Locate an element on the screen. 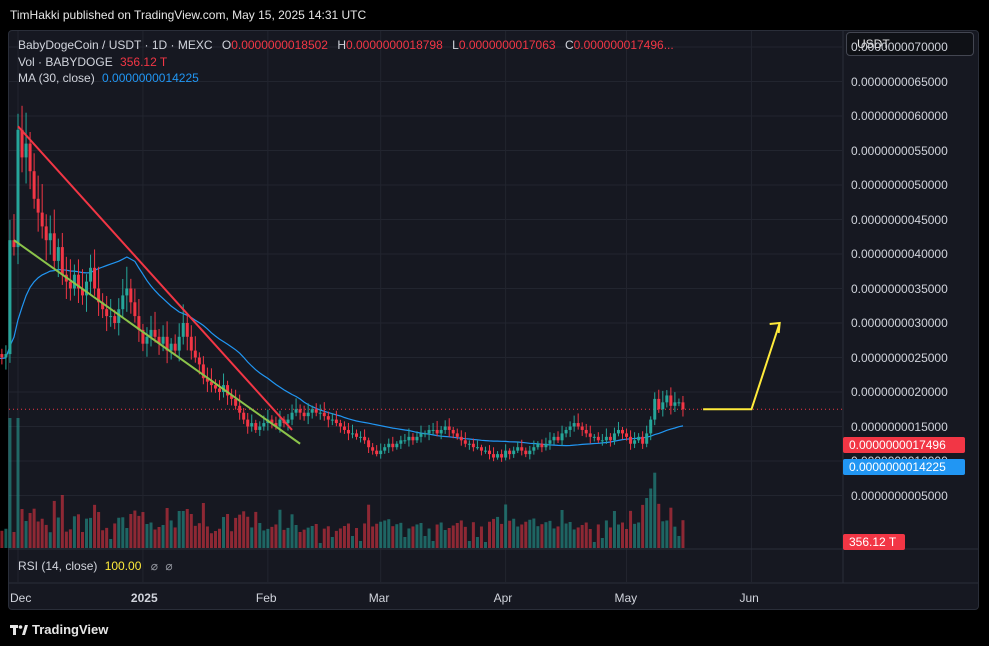 This screenshot has height=646, width=989. legend-h-label: H is located at coordinates (341, 45).